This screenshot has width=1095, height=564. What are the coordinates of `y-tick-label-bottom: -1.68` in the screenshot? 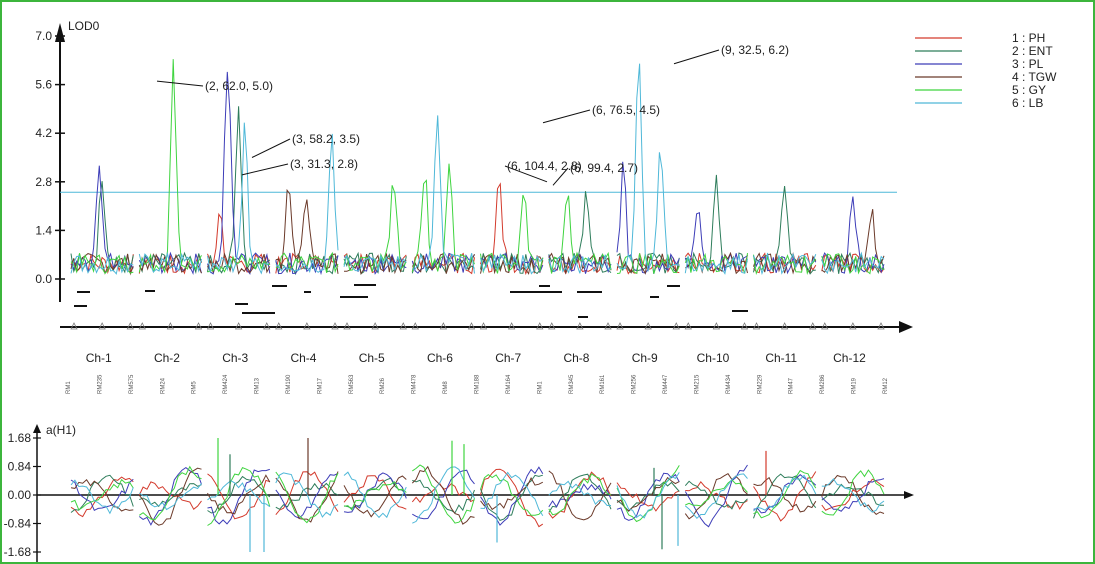 It's located at (18, 552).